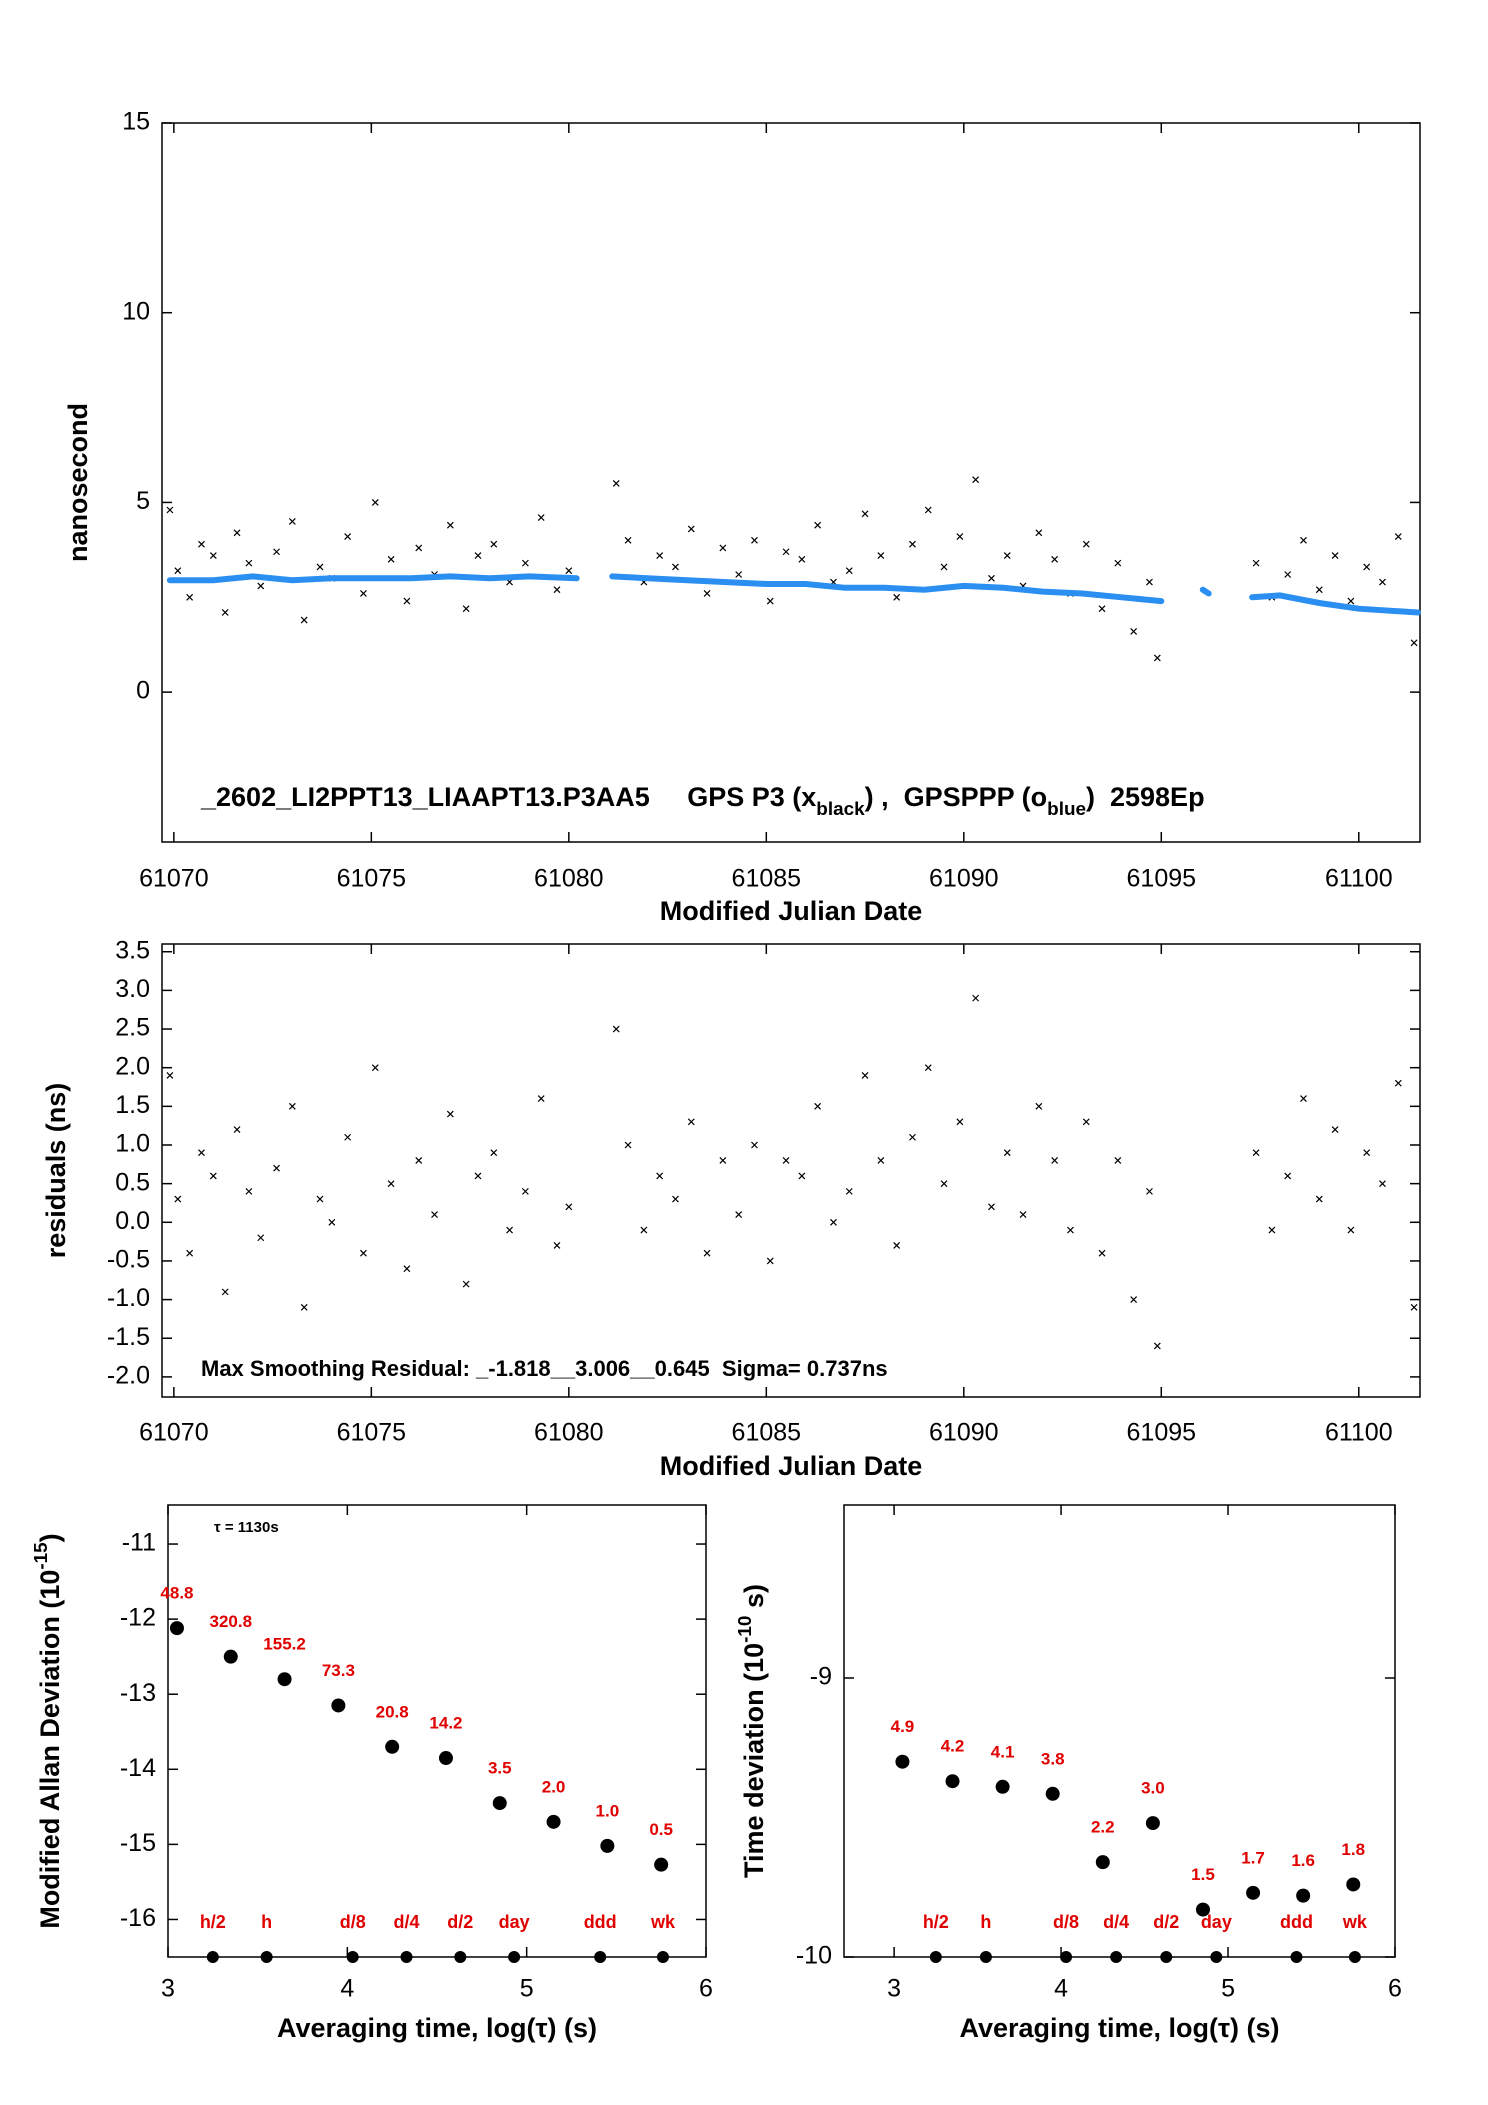  What do you see at coordinates (1103, 1827) in the screenshot?
I see `point-label: 2.2` at bounding box center [1103, 1827].